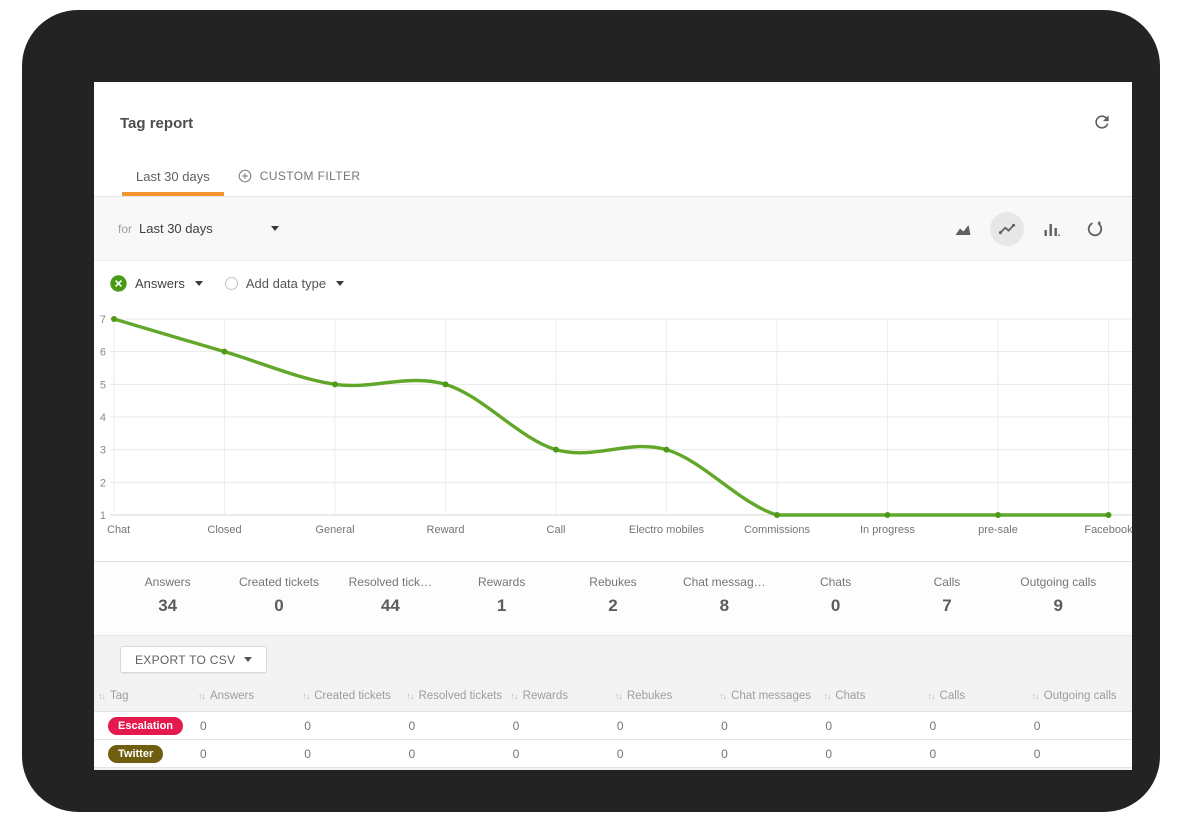 The image size is (1182, 834). Describe the element at coordinates (103, 353) in the screenshot. I see `svg-text: 6` at that location.